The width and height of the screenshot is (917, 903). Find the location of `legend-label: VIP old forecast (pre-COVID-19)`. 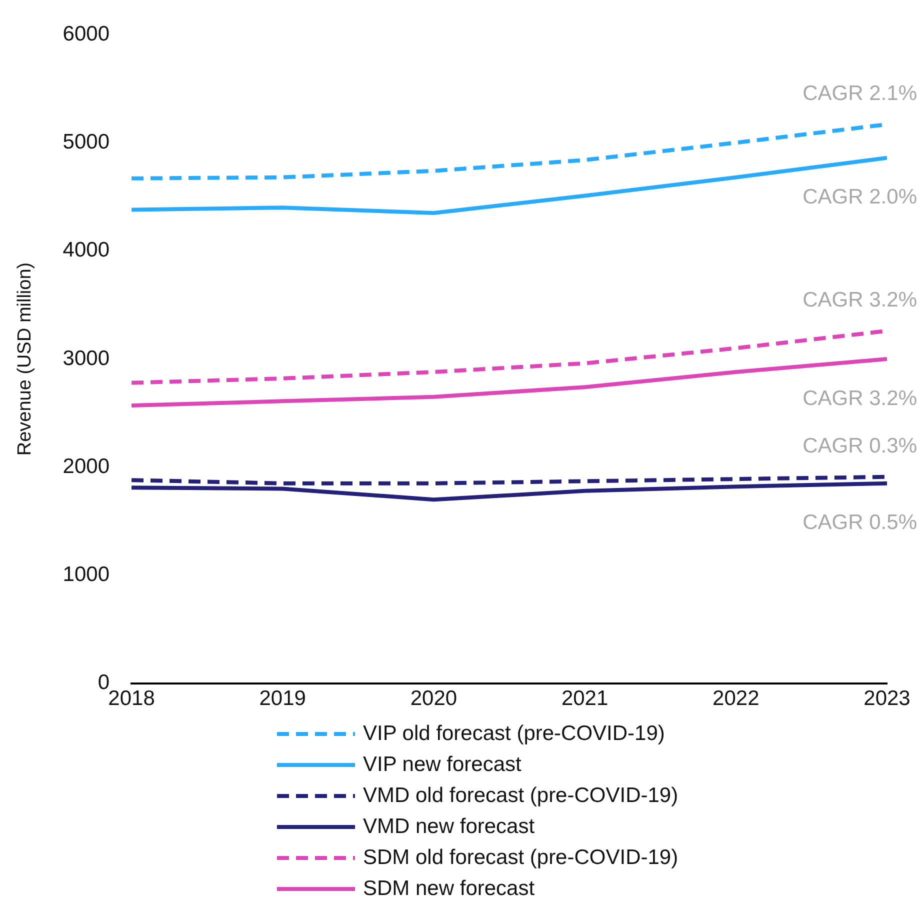

legend-label: VIP old forecast (pre-COVID-19) is located at coordinates (514, 734).